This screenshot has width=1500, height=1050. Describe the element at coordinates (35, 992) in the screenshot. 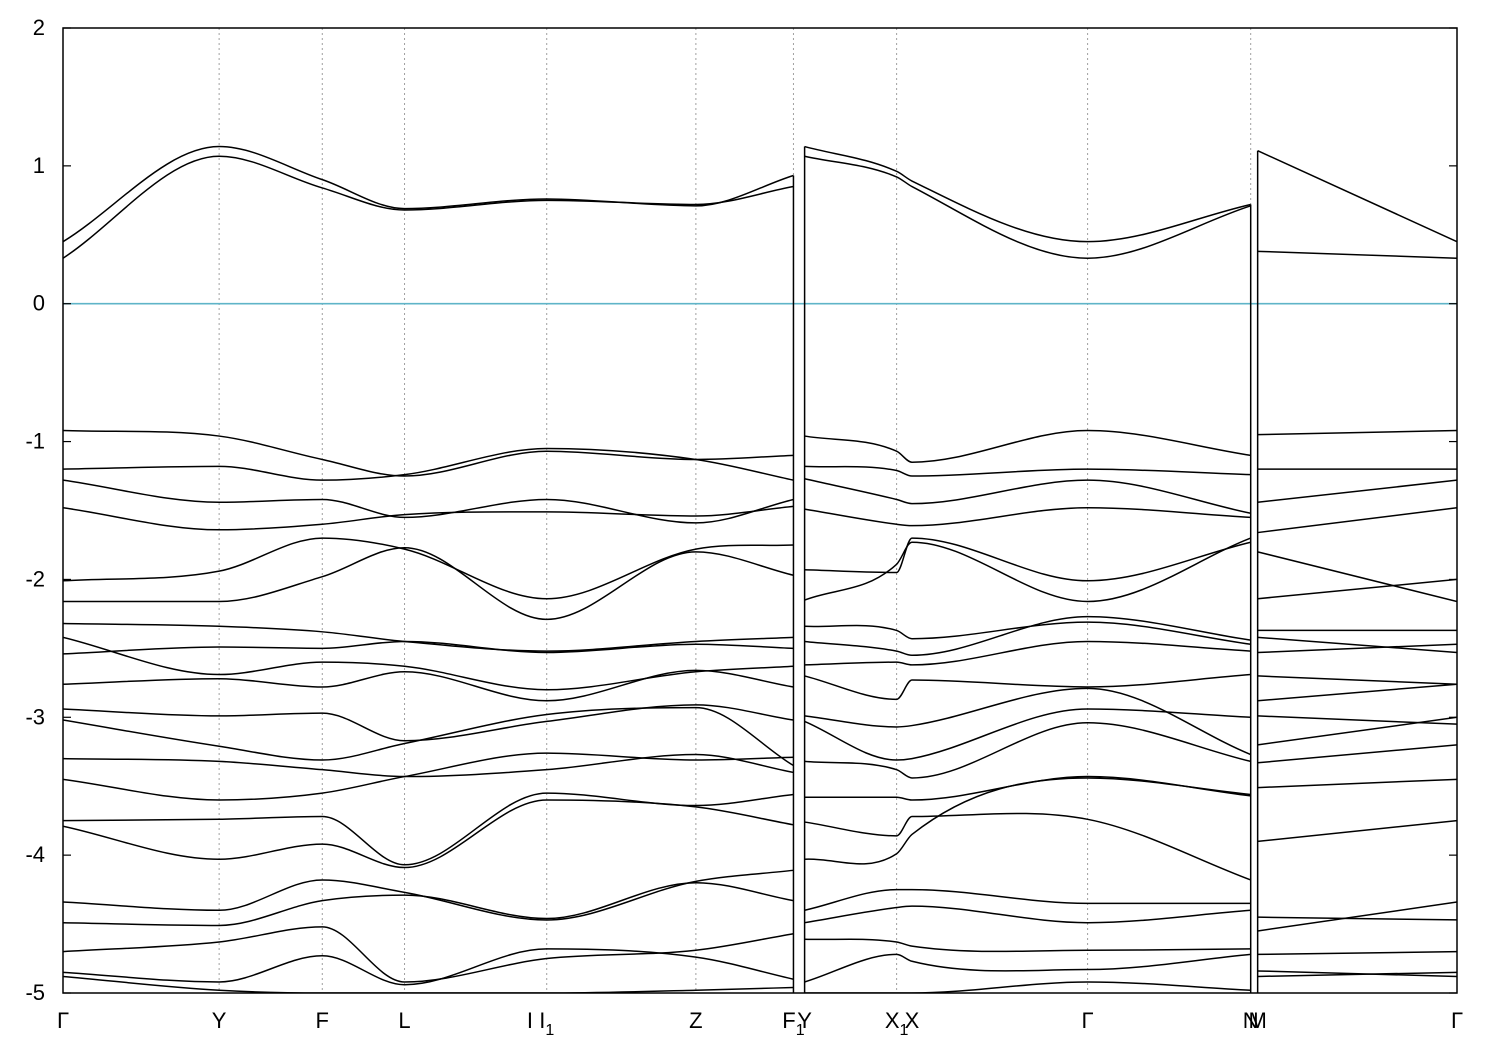

I see `y-tick-label: -5` at that location.